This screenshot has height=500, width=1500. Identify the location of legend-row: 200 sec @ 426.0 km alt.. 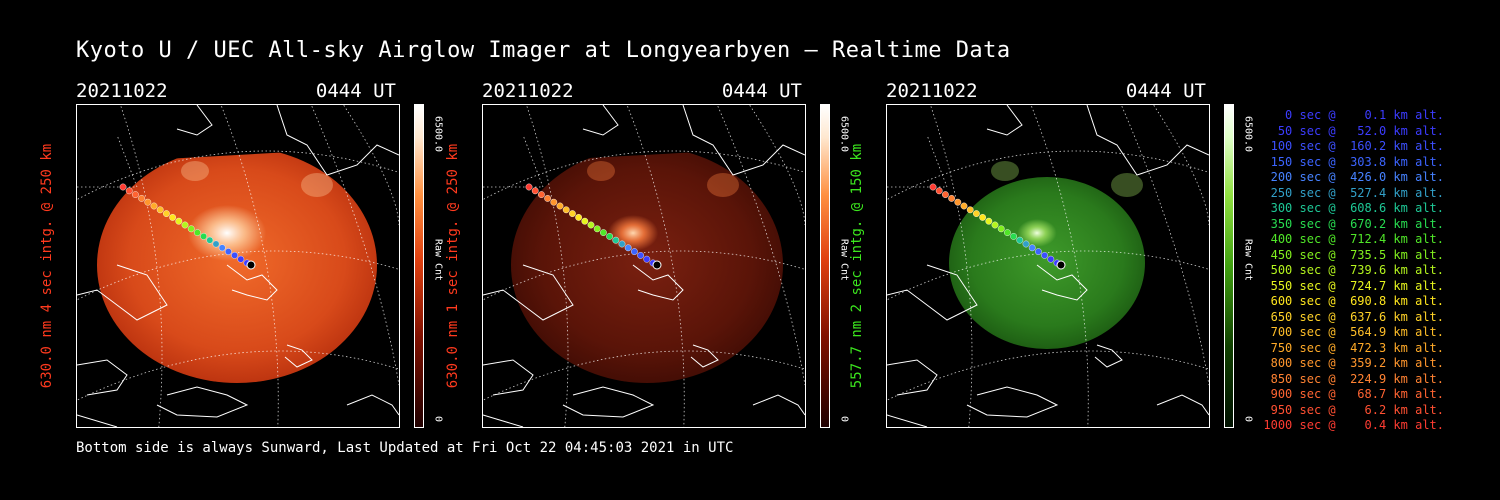
(1353, 177).